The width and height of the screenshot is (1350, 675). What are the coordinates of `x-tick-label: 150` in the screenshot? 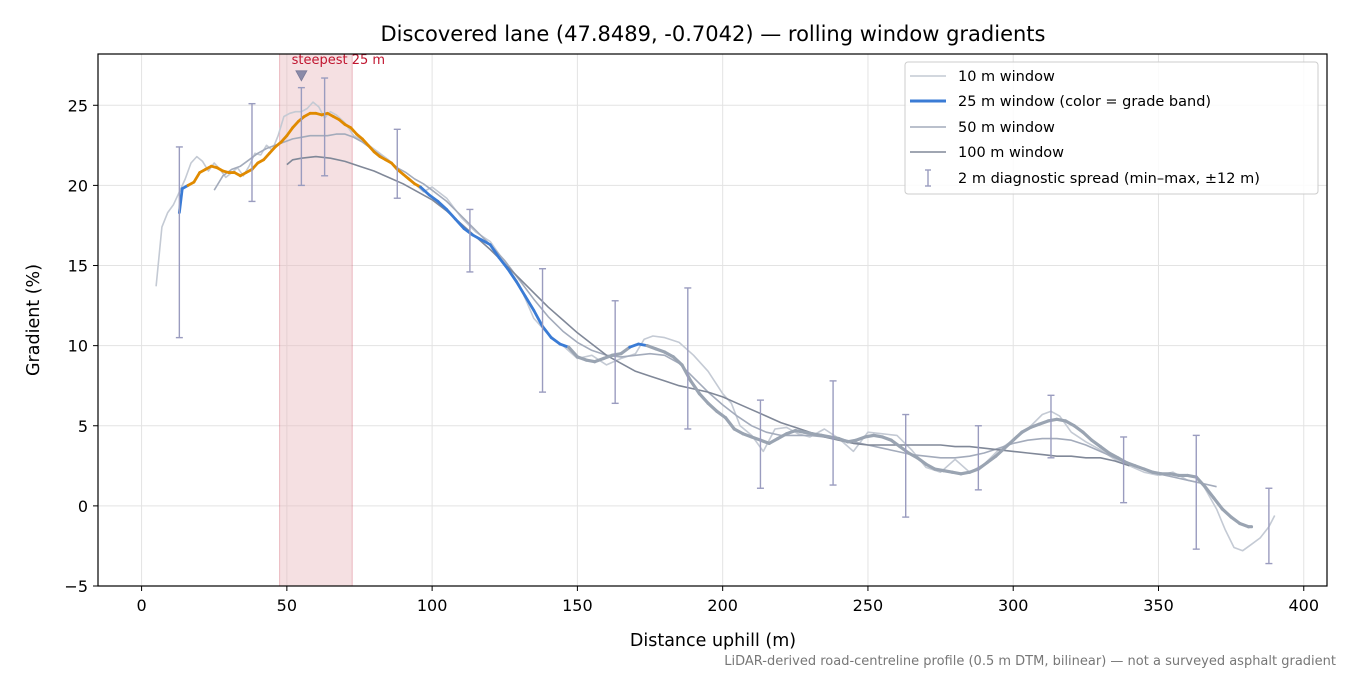 It's located at (577, 605).